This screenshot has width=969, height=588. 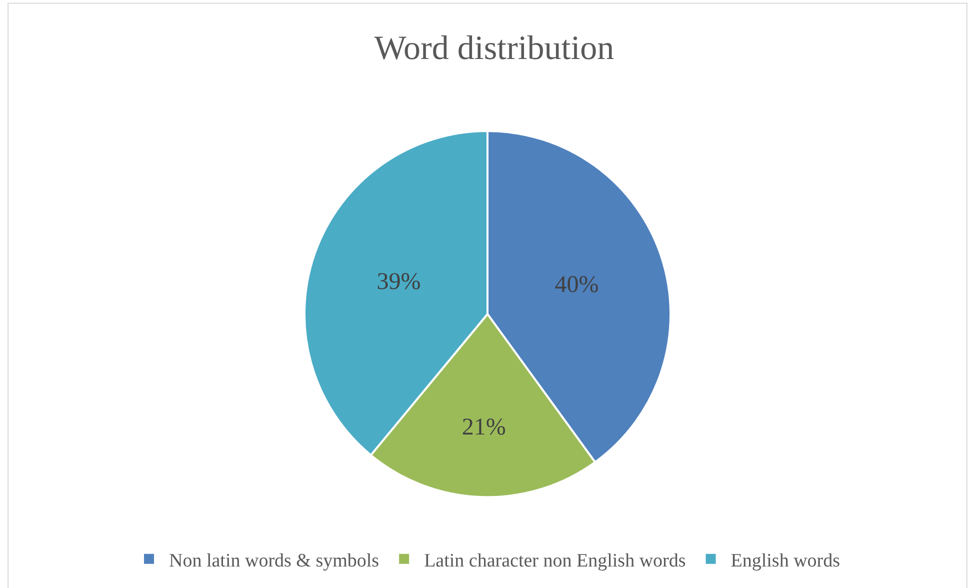 What do you see at coordinates (555, 561) in the screenshot?
I see `legend-label: Latin character non English words` at bounding box center [555, 561].